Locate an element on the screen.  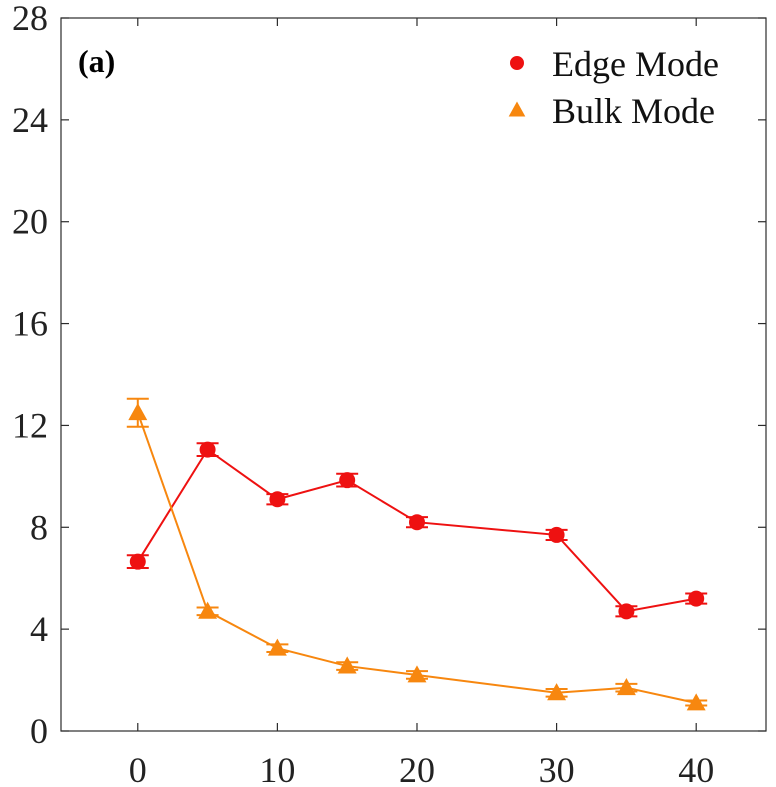
y-tick-label: 24 is located at coordinates (30, 120).